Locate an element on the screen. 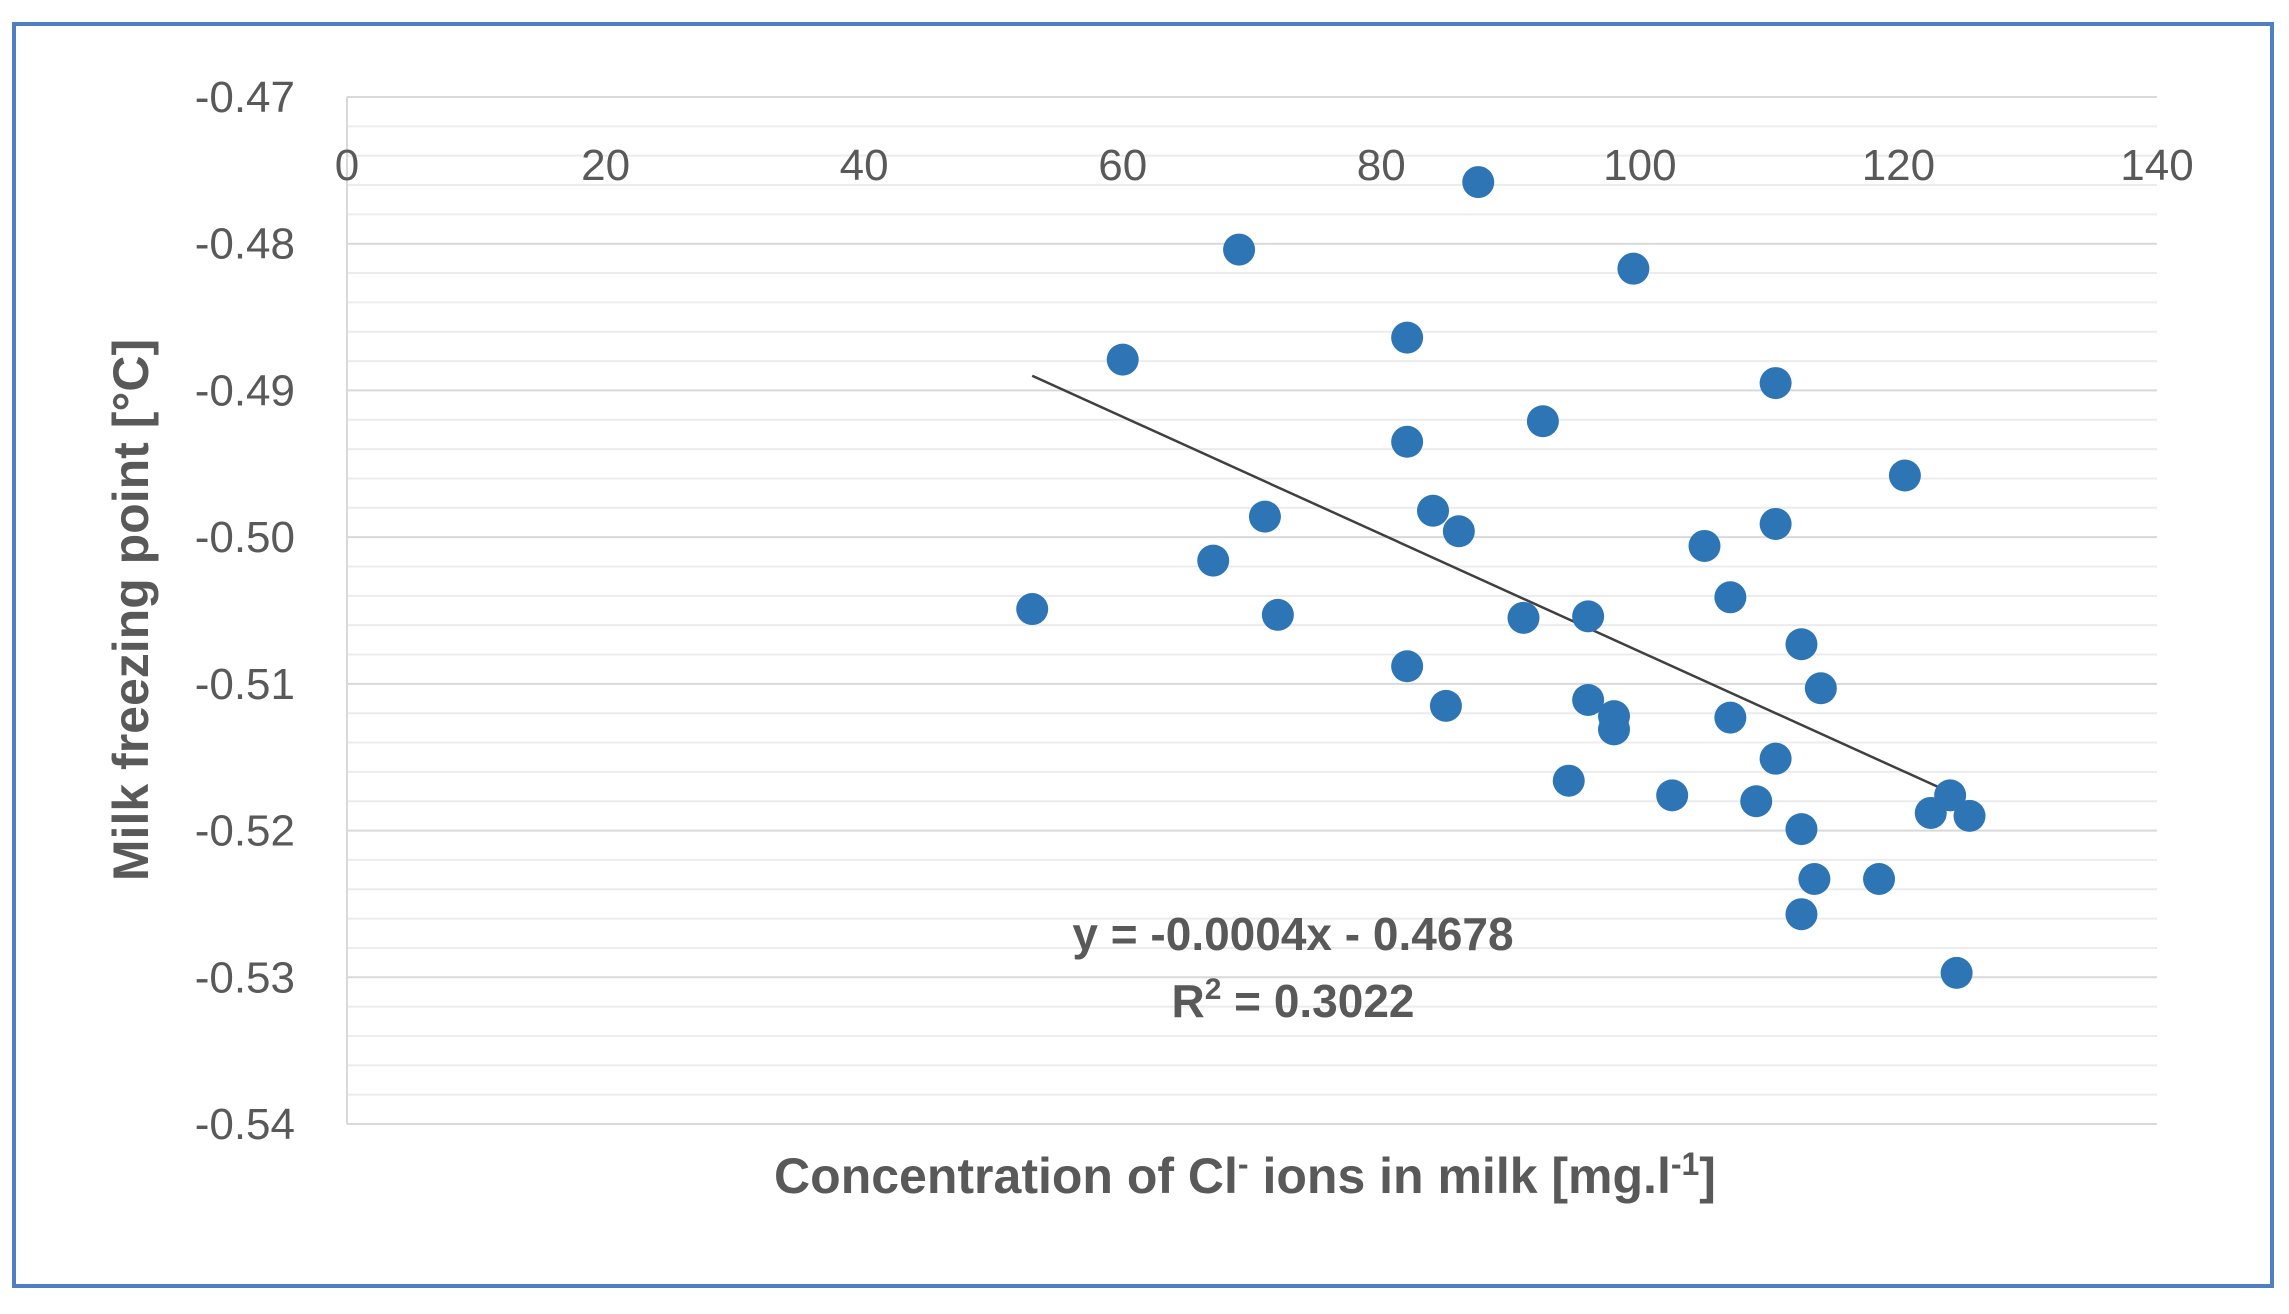 This screenshot has height=1314, width=2289. y-tick-label: -0.48 is located at coordinates (245, 244).